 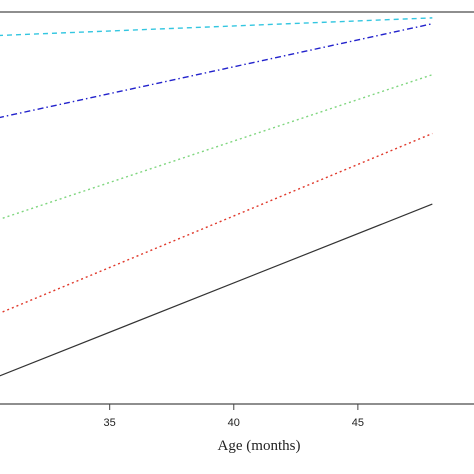 What do you see at coordinates (110, 423) in the screenshot?
I see `x-tick-label: 35` at bounding box center [110, 423].